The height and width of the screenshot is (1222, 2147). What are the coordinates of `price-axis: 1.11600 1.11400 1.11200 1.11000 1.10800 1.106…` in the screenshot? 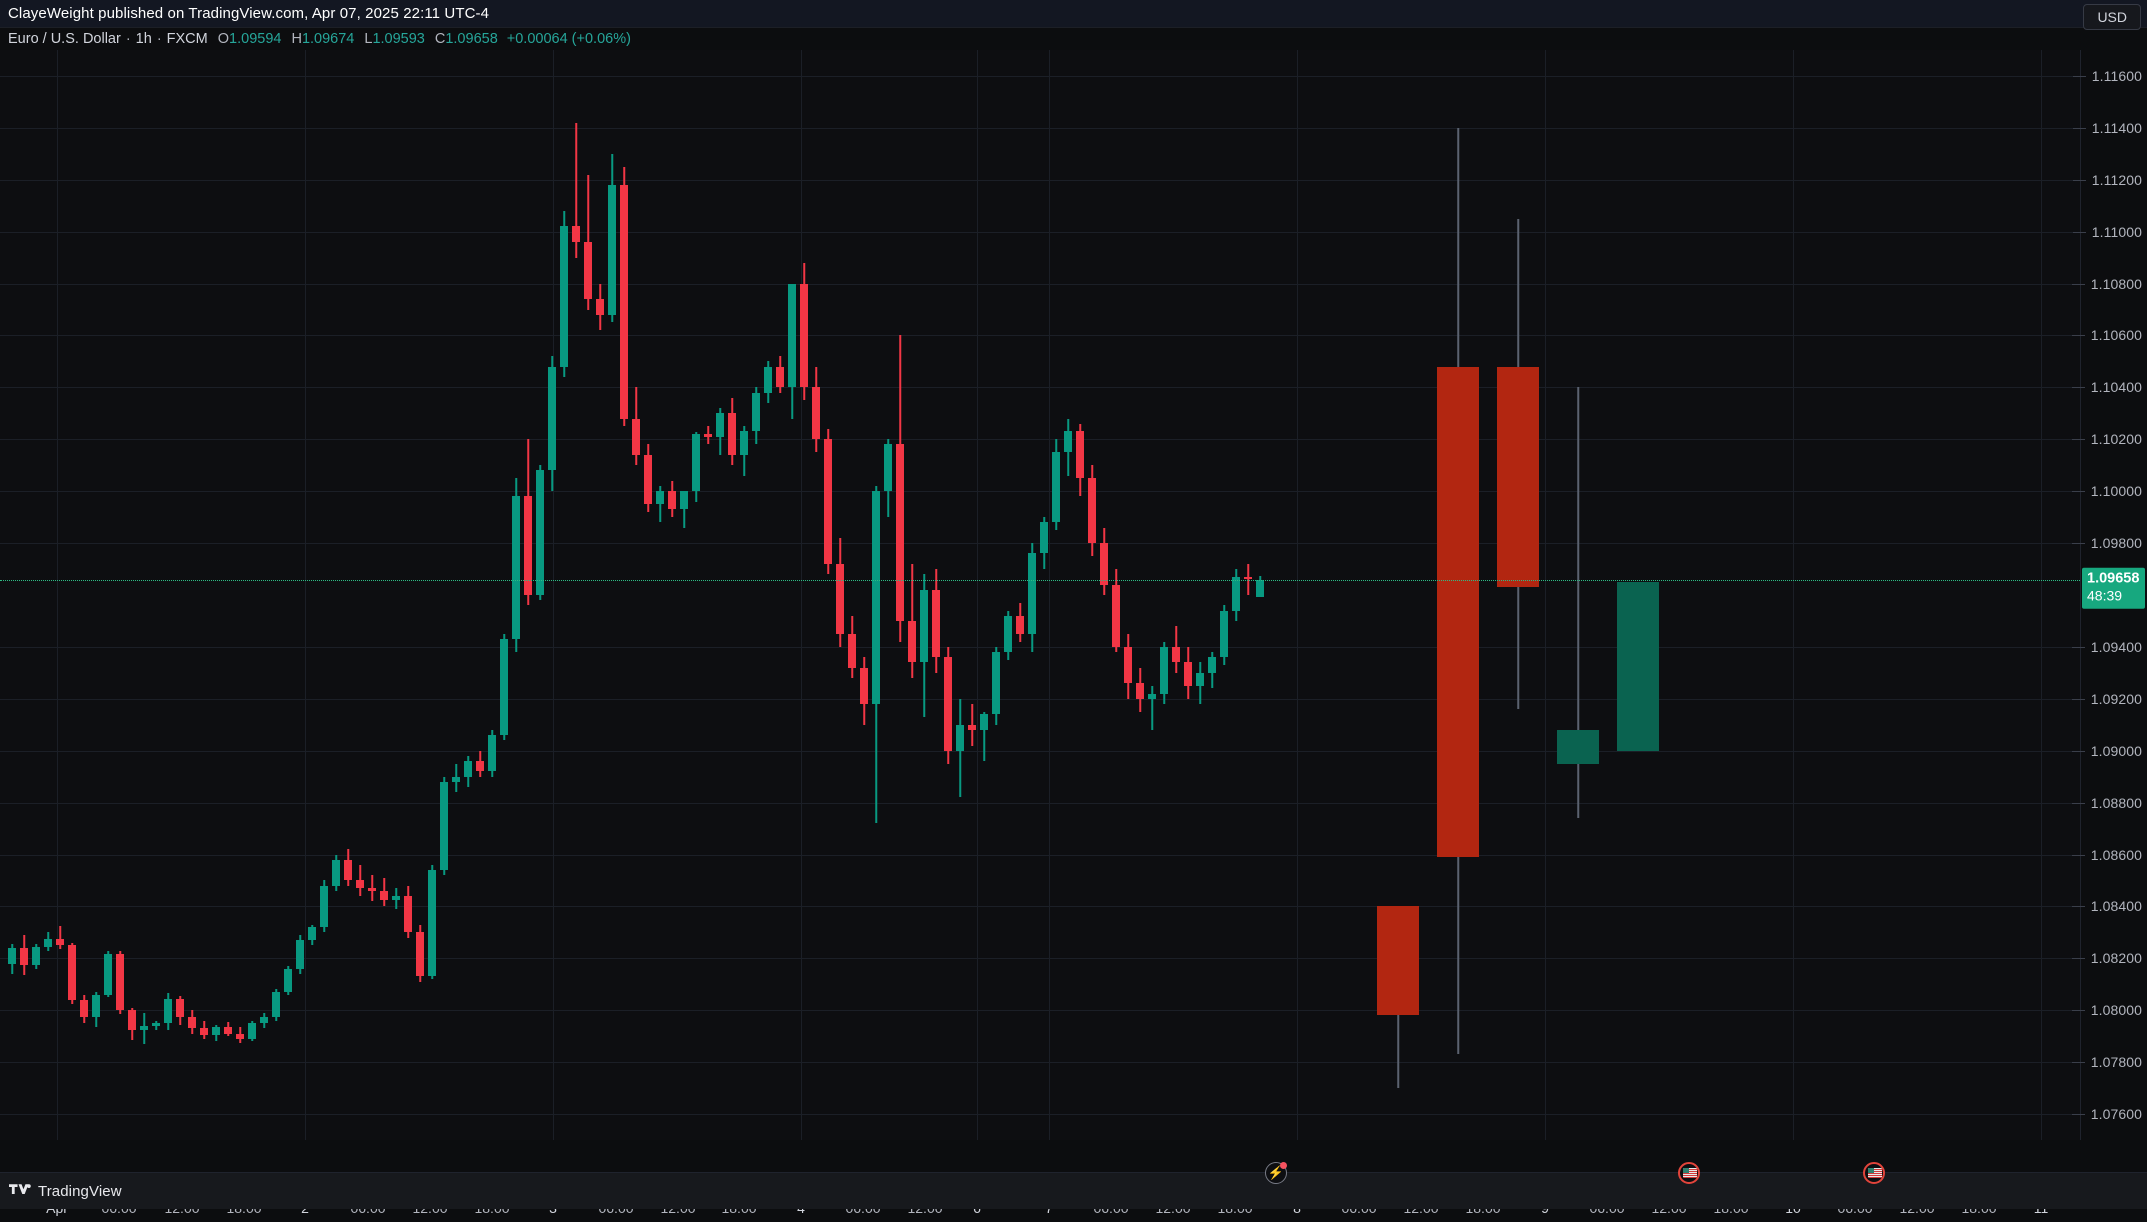 It's located at (2109, 595).